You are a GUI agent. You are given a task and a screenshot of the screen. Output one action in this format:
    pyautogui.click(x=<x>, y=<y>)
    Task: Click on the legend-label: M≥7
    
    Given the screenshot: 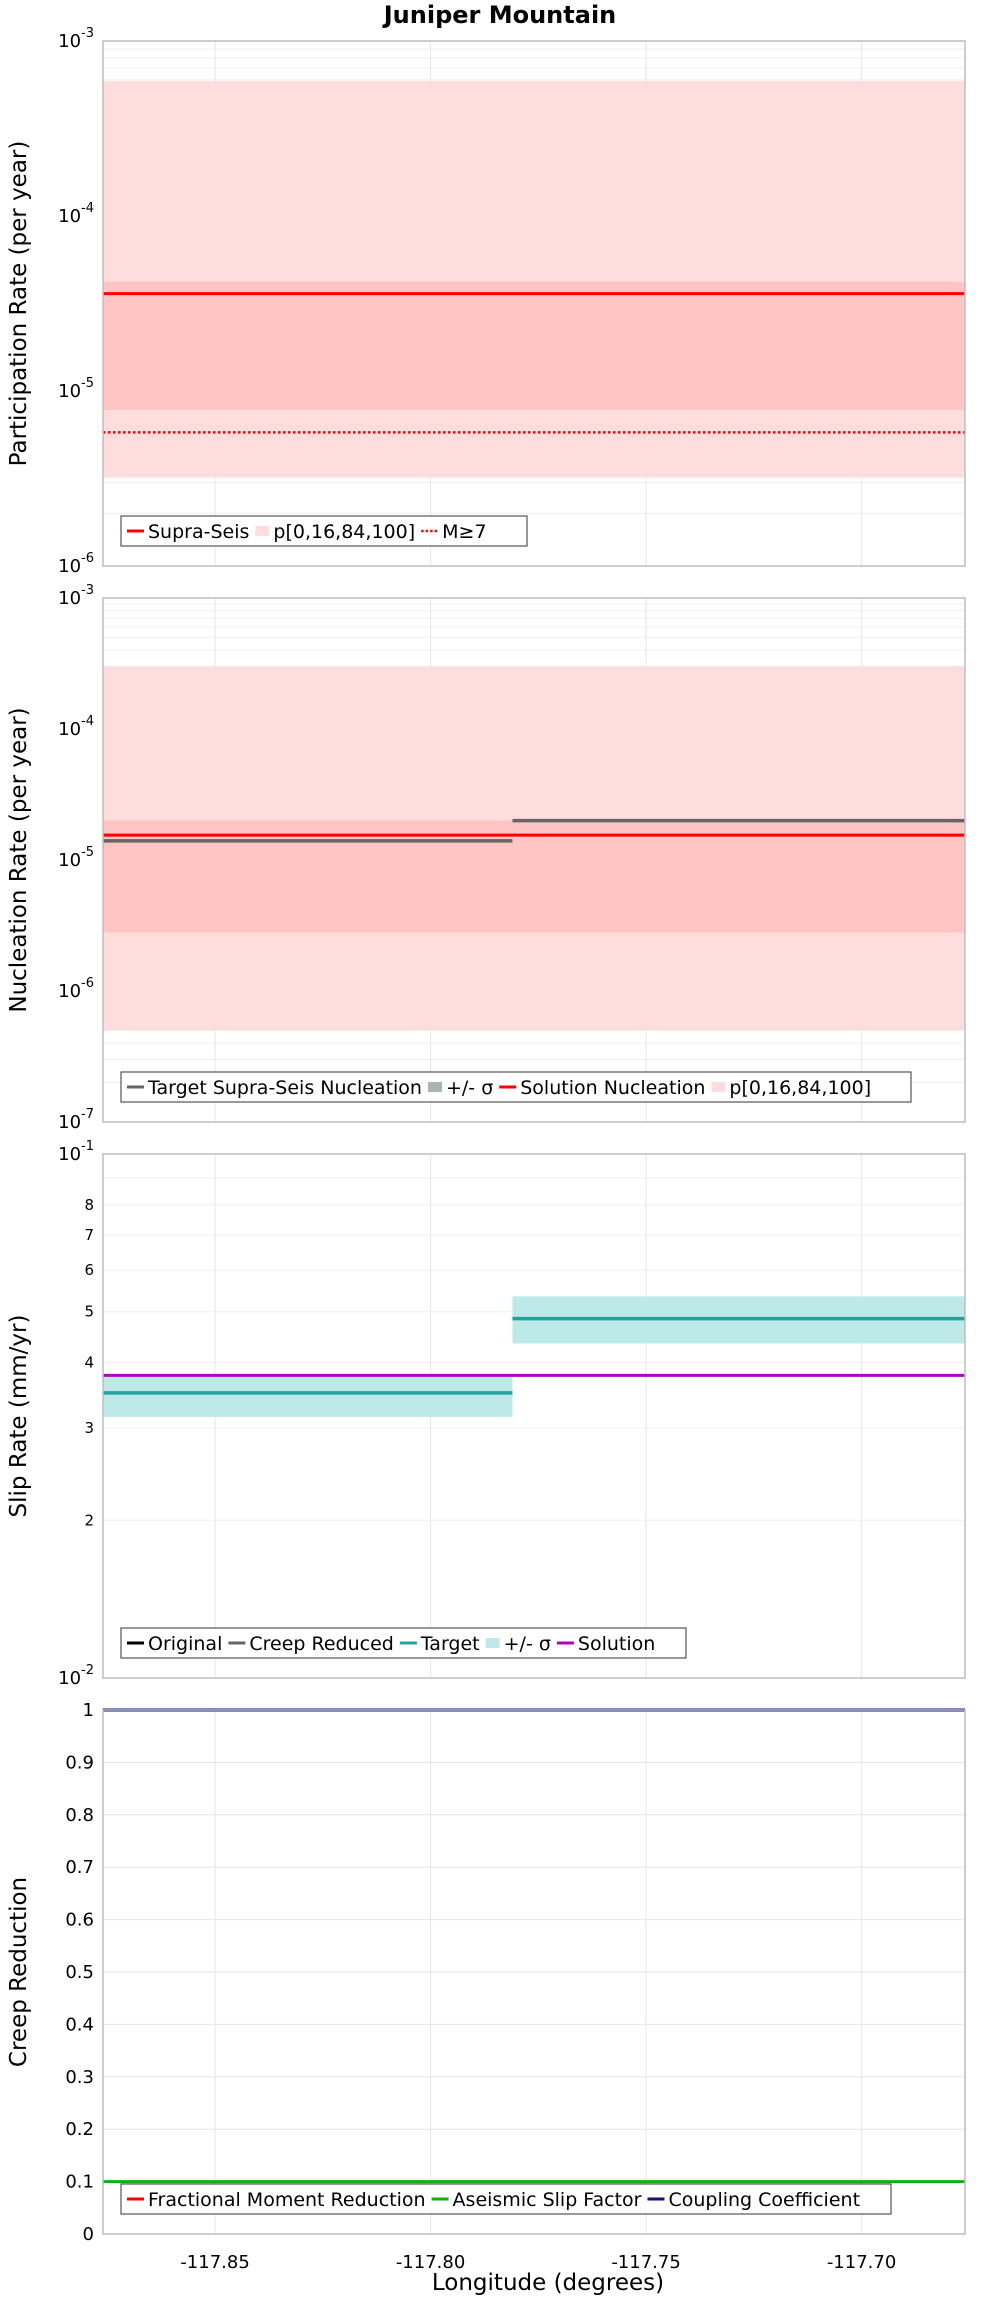 What is the action you would take?
    pyautogui.click(x=464, y=532)
    